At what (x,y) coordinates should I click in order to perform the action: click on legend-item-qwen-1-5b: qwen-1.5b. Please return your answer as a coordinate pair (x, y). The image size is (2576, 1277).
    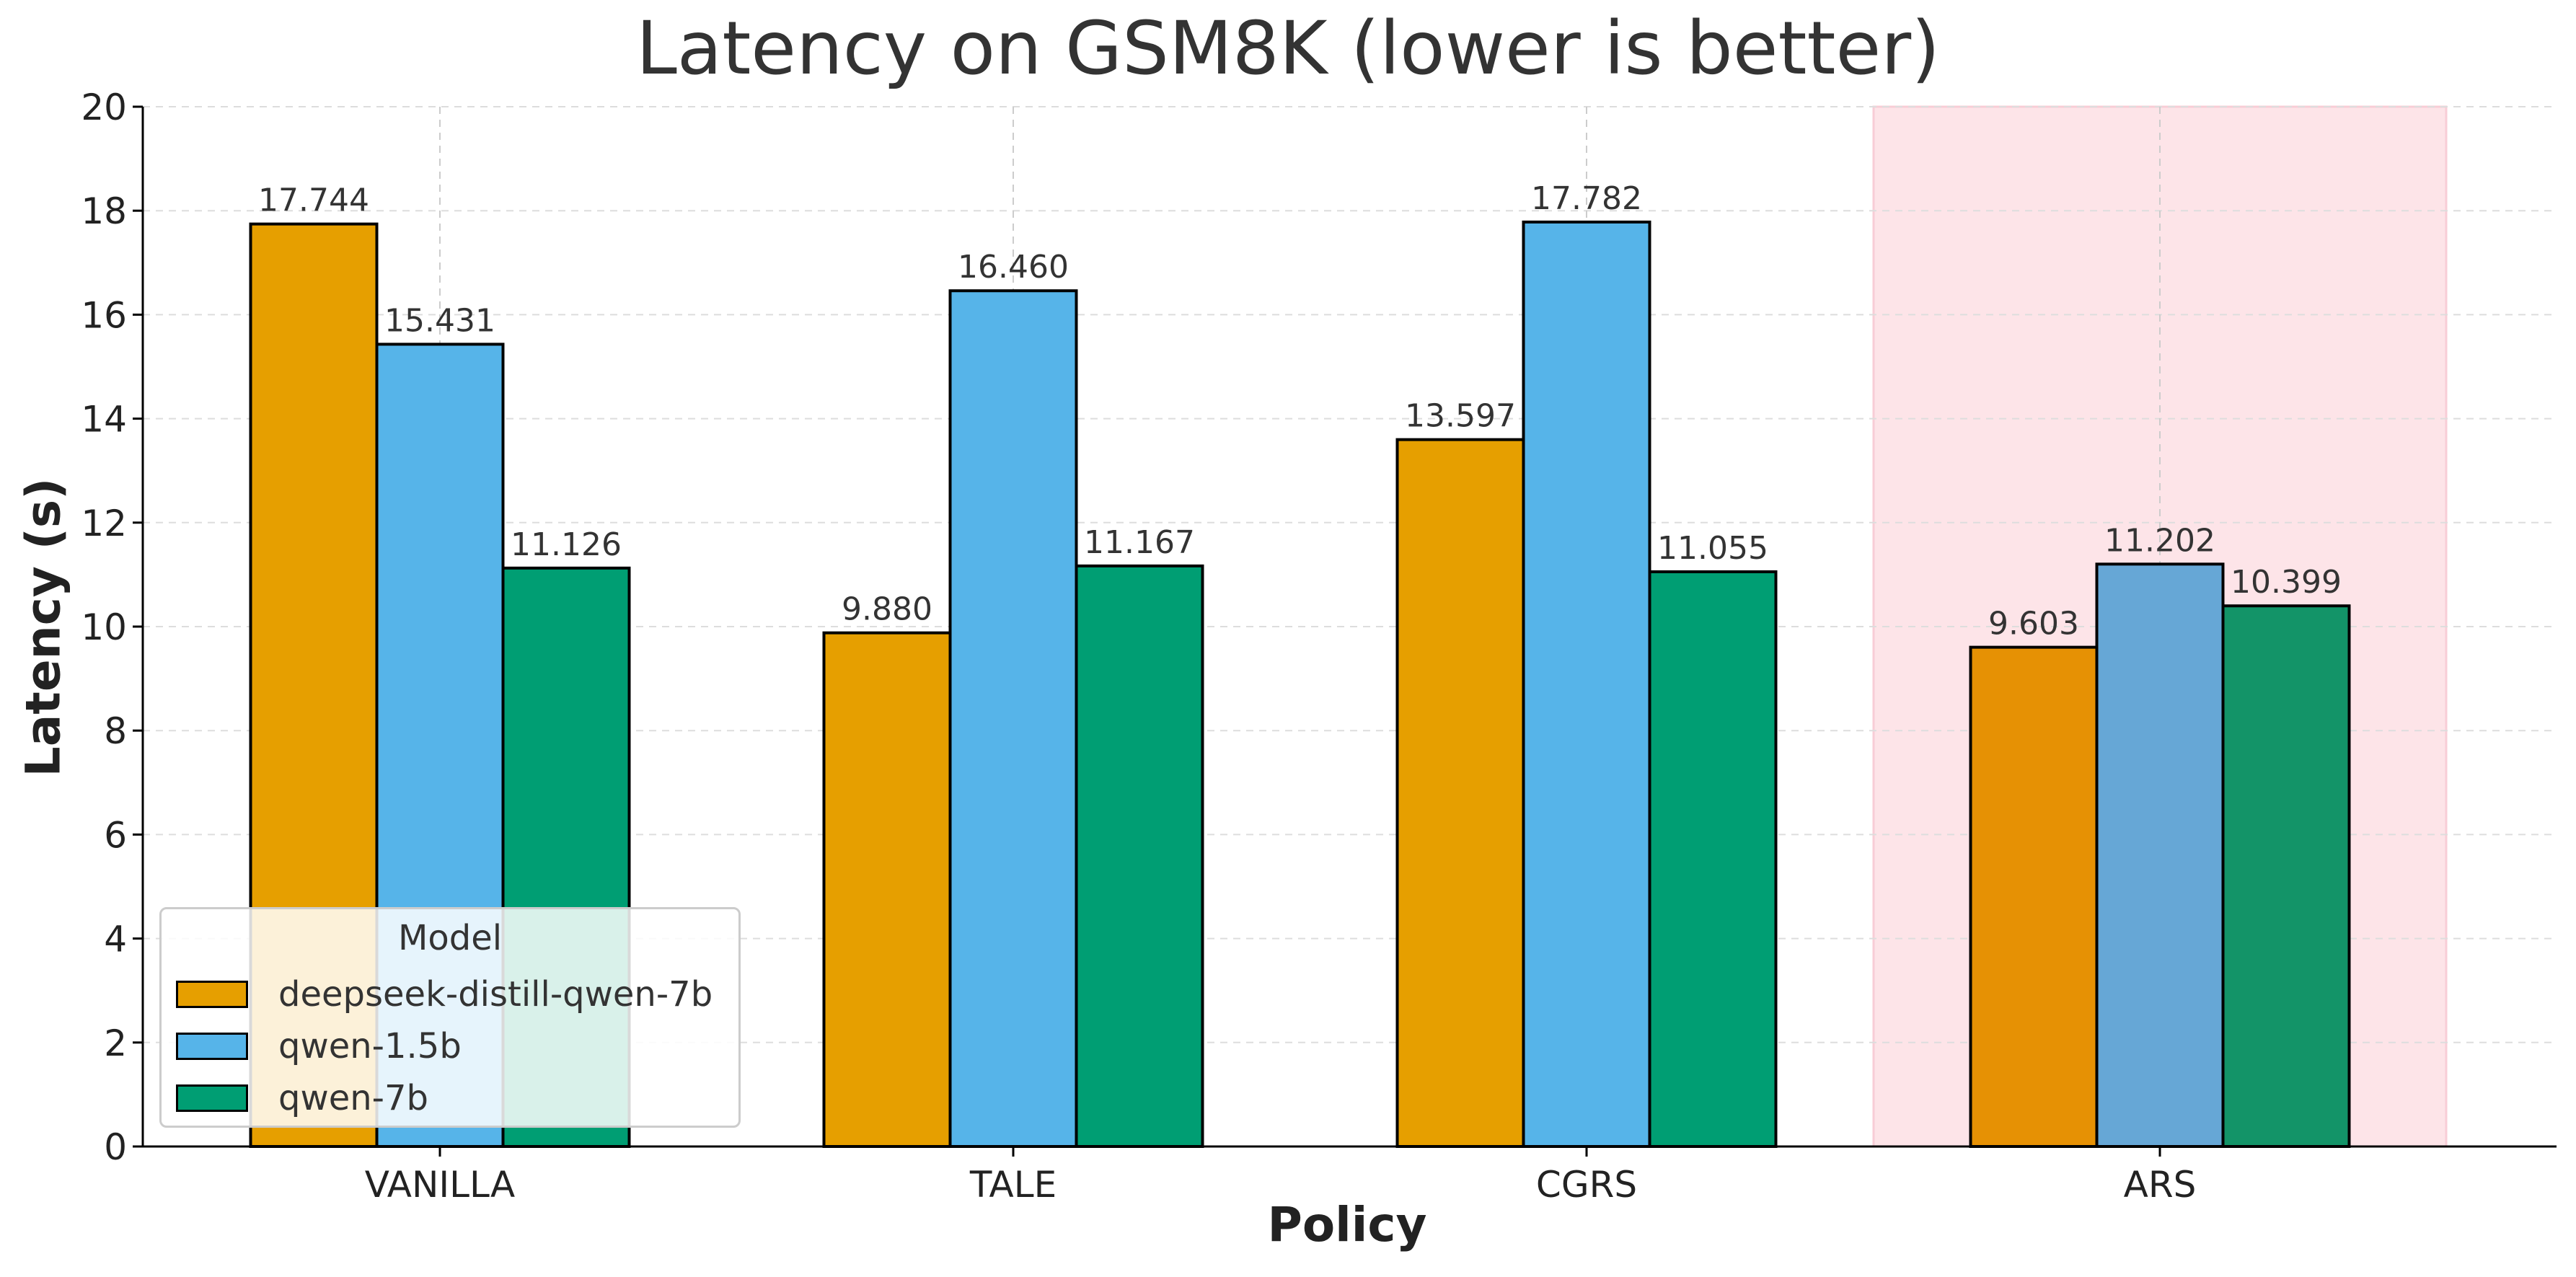
    Looking at the image, I should click on (319, 1046).